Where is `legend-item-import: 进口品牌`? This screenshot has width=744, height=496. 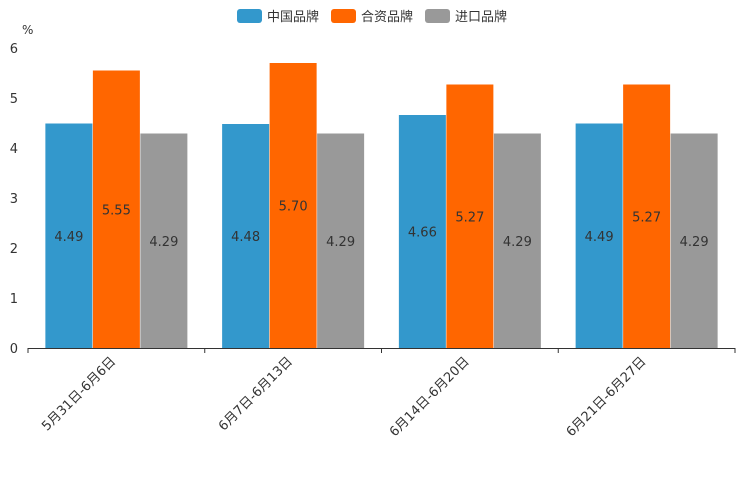
legend-item-import: 进口品牌 is located at coordinates (466, 15).